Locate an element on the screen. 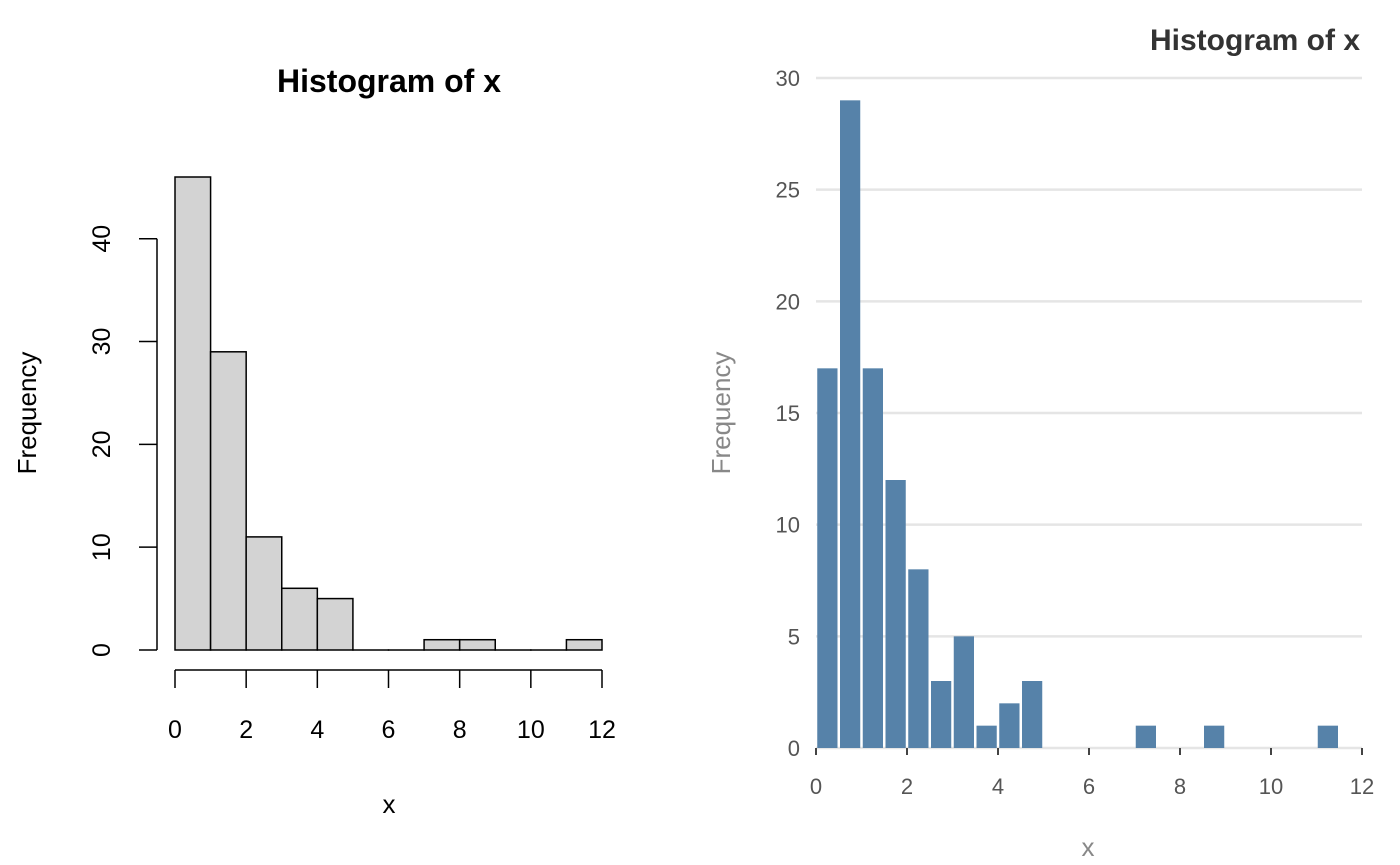 The height and width of the screenshot is (865, 1400). y-tick-label: 15 is located at coordinates (788, 413).